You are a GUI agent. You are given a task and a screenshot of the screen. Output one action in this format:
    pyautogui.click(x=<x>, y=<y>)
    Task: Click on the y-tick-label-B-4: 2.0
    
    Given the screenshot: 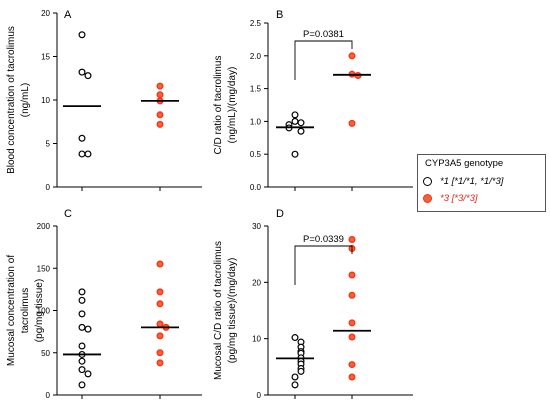 What is the action you would take?
    pyautogui.click(x=256, y=56)
    